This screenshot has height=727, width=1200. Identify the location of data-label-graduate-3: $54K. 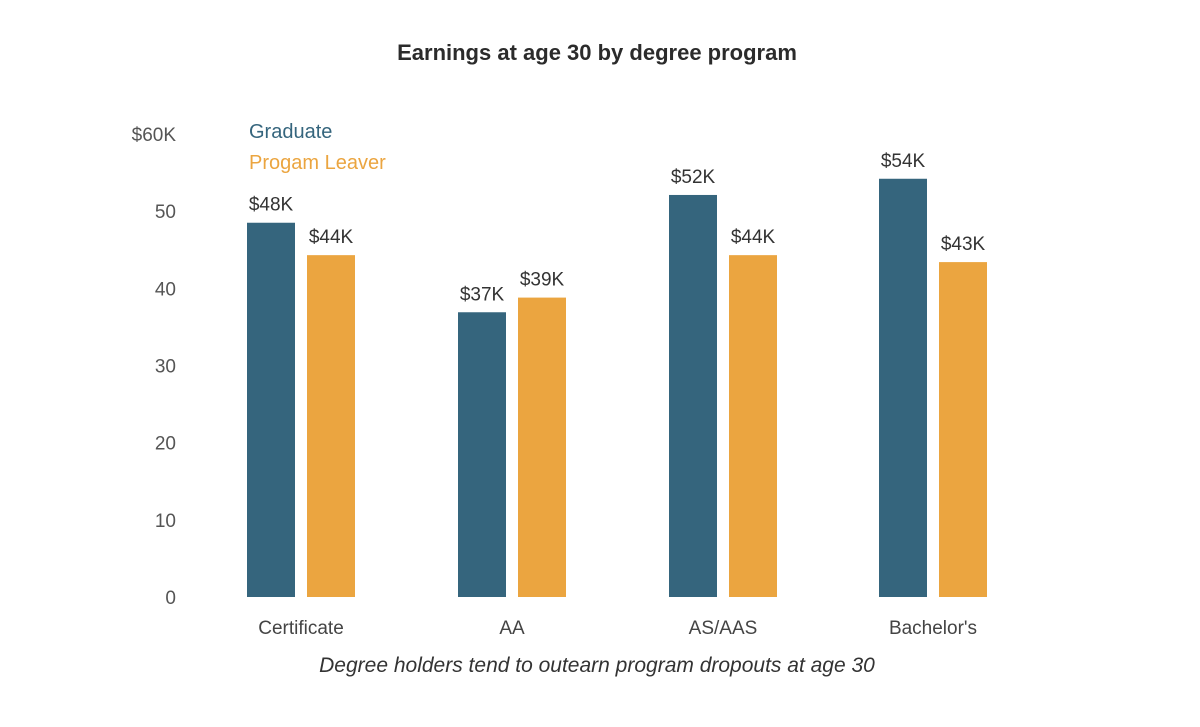
(903, 161).